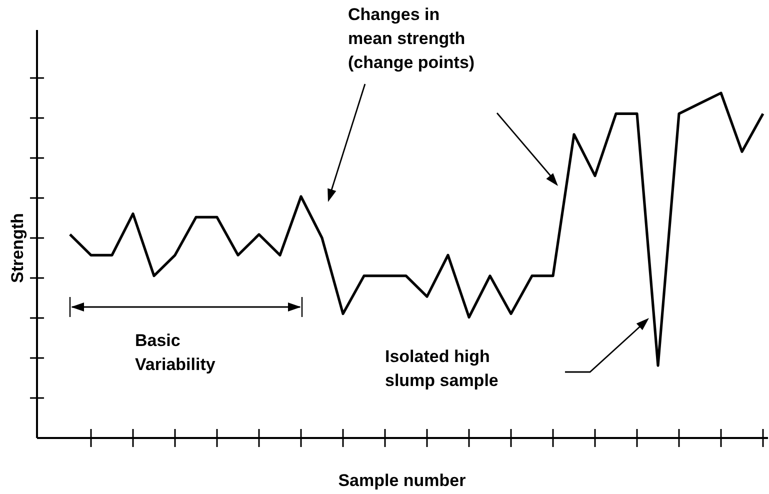  What do you see at coordinates (402, 480) in the screenshot?
I see `x-axis-title: Sample number` at bounding box center [402, 480].